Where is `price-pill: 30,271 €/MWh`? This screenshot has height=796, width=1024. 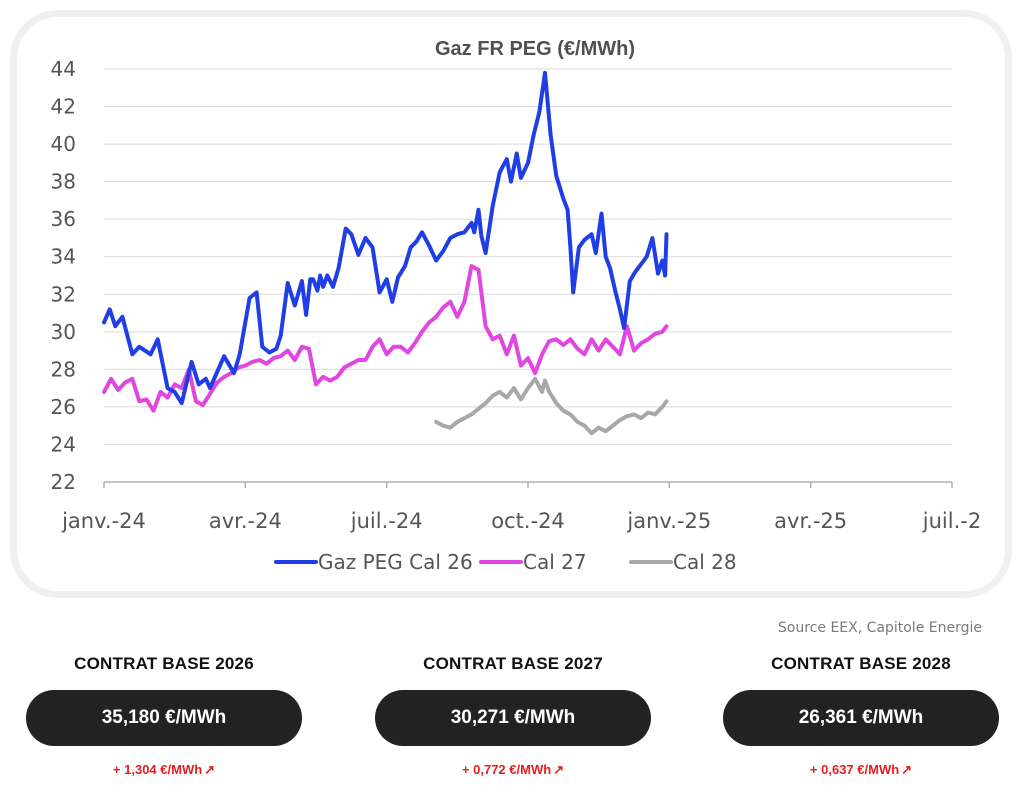
price-pill: 30,271 €/MWh is located at coordinates (513, 718).